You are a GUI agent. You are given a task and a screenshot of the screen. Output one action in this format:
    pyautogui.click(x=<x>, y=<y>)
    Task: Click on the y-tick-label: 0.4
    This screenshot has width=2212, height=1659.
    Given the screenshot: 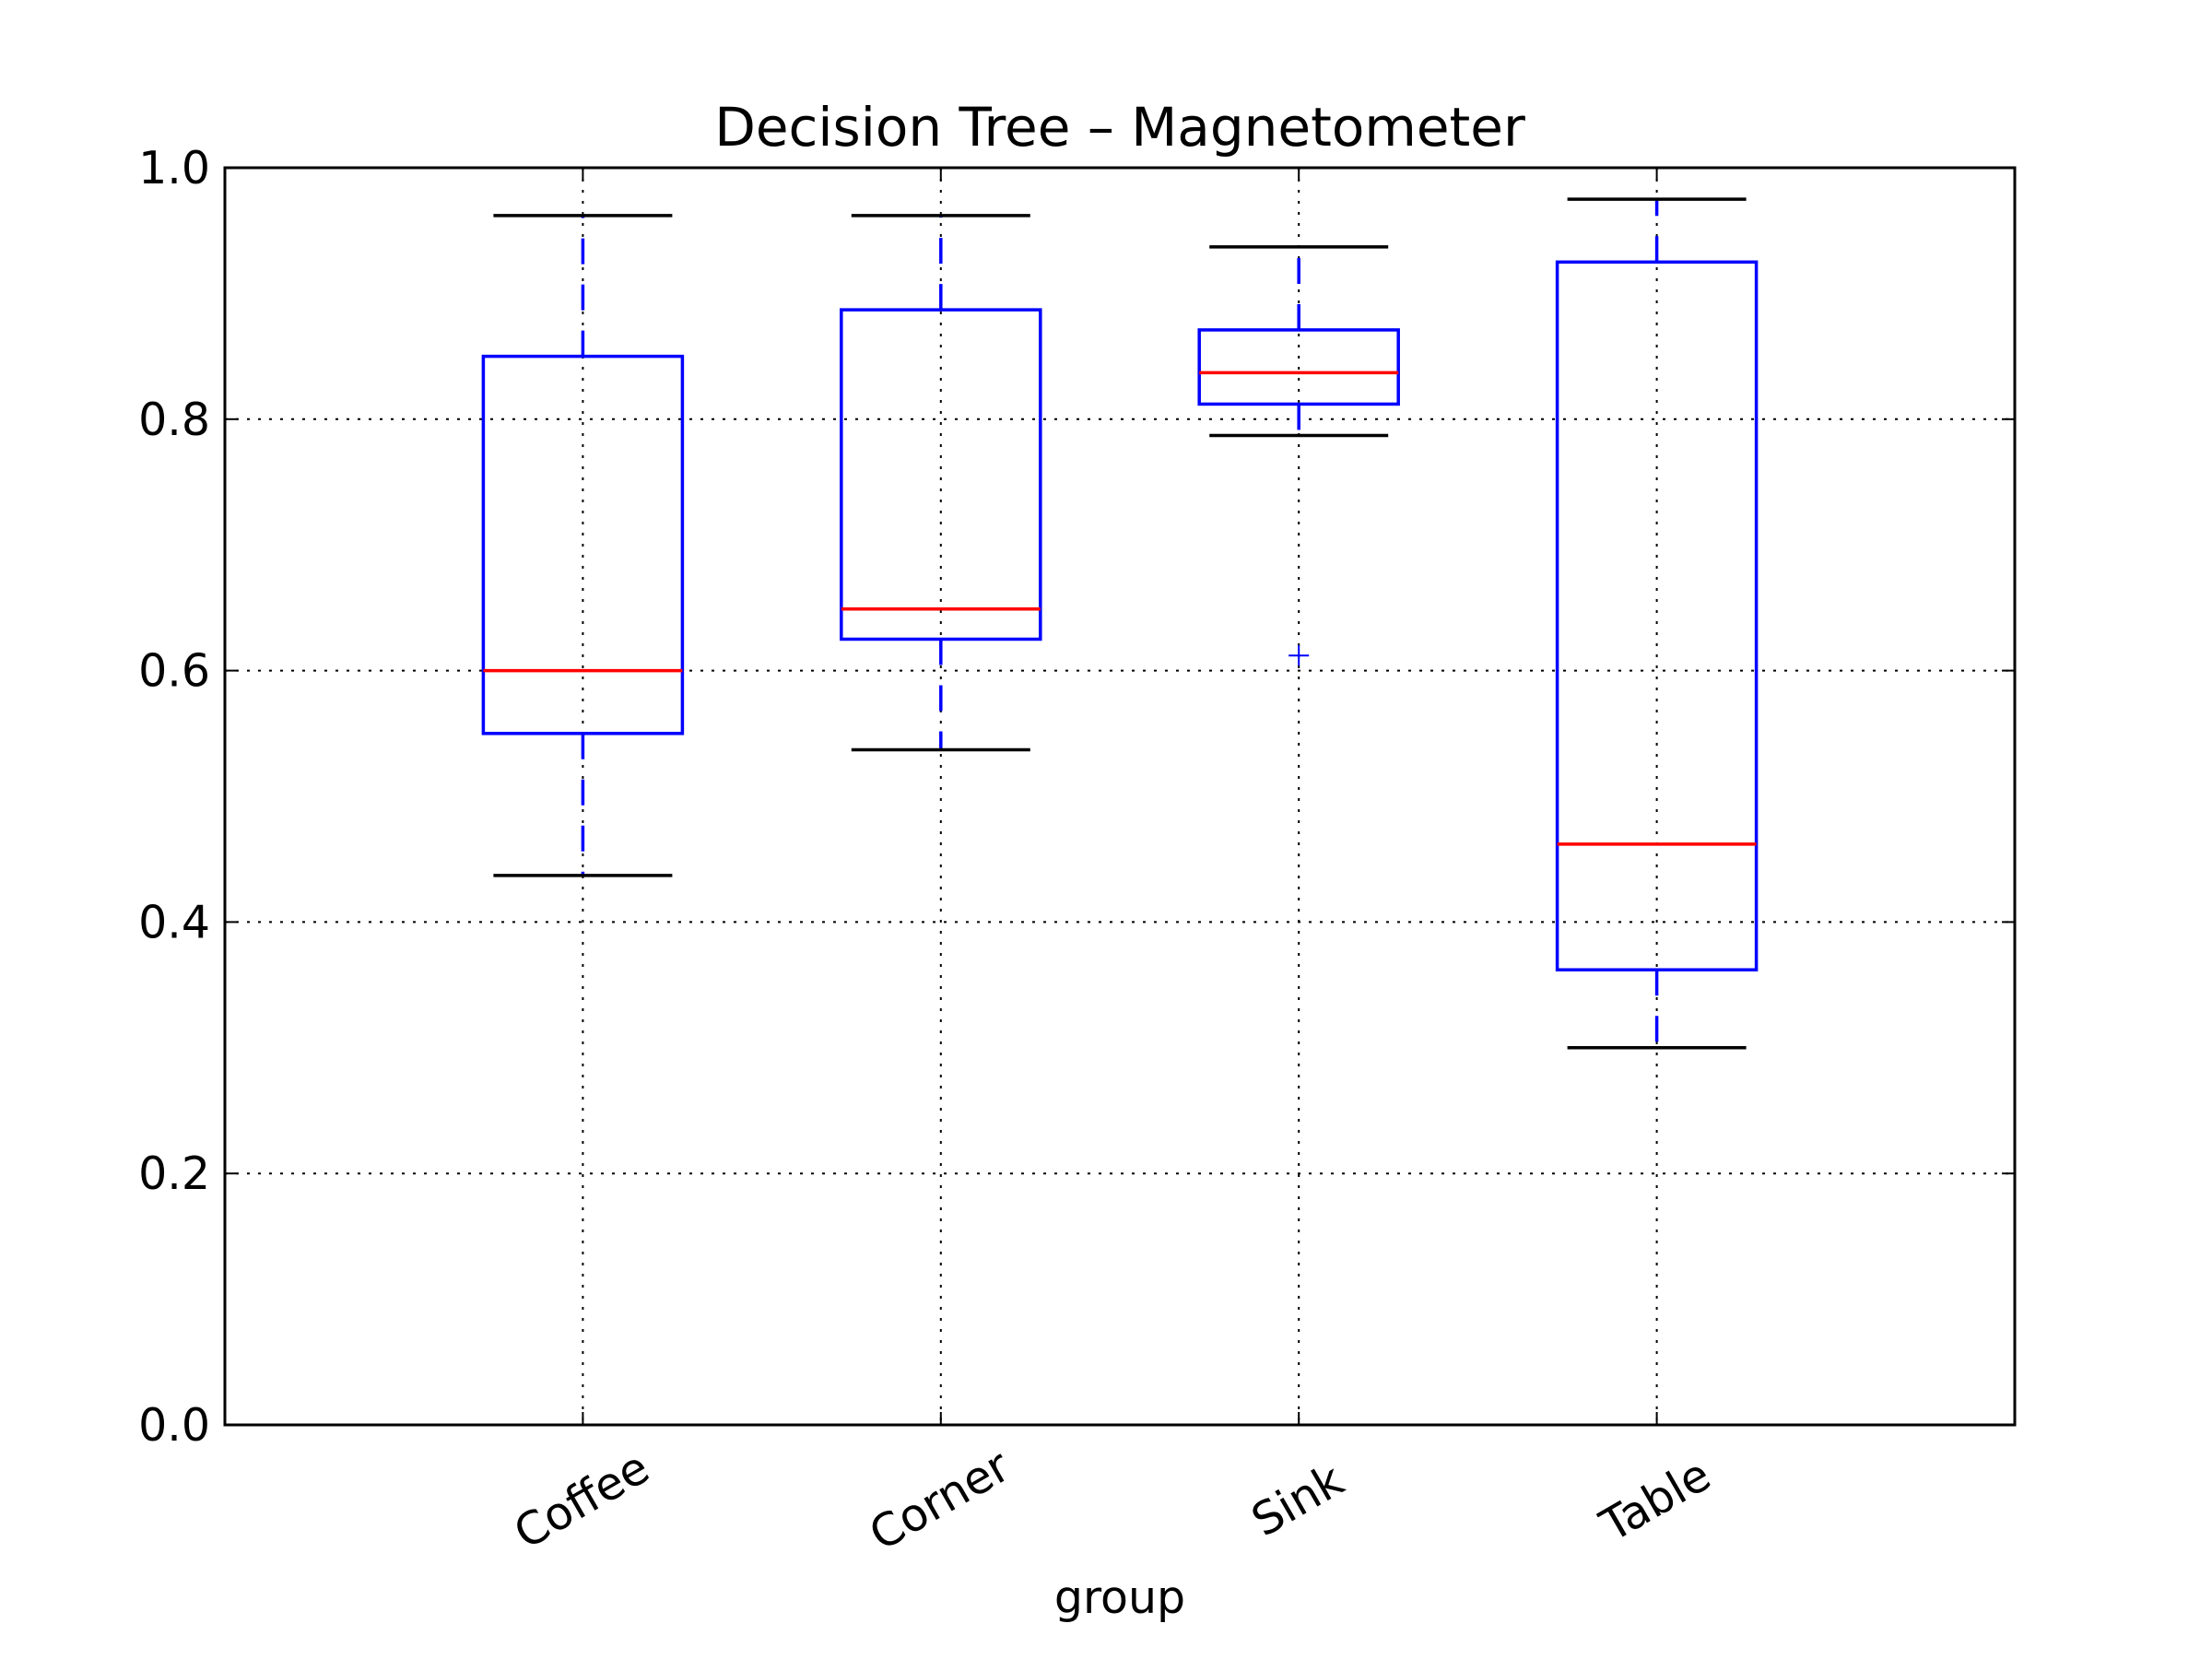 What is the action you would take?
    pyautogui.click(x=174, y=922)
    